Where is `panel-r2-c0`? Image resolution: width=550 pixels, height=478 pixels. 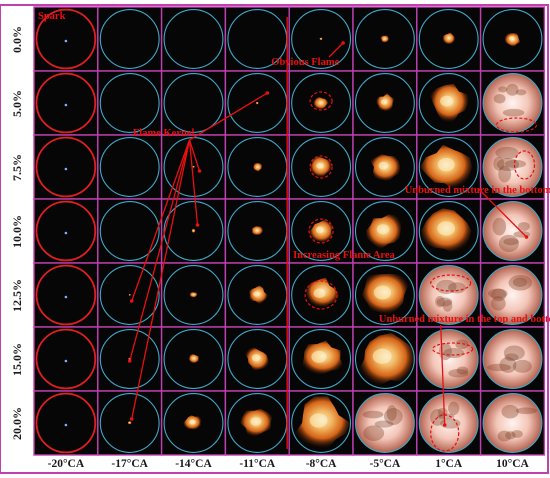 panel-r2-c0 is located at coordinates (66, 167).